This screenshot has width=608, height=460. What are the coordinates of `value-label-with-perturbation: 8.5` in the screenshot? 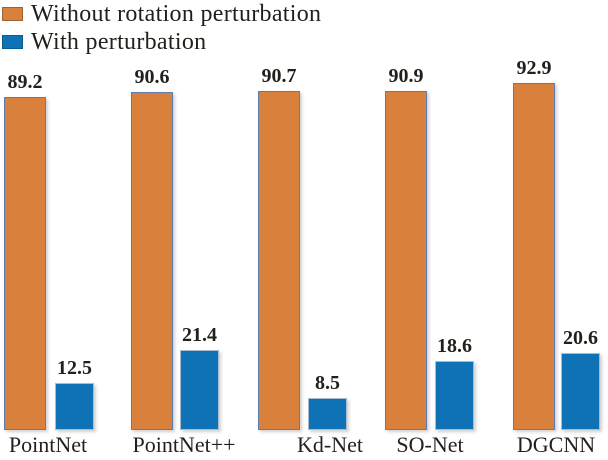 It's located at (327, 383).